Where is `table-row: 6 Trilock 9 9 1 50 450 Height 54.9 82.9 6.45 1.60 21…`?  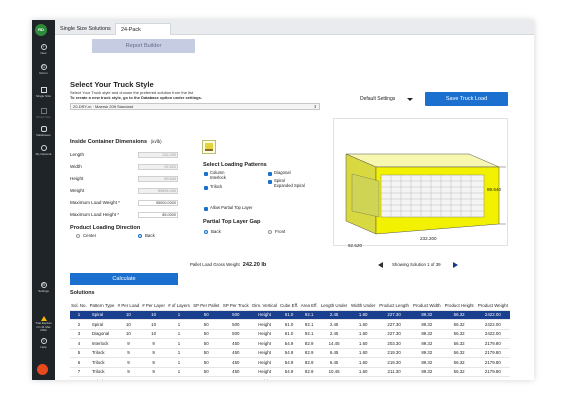 table-row: 6 Trilock 9 9 1 50 450 Height 54.9 82.9 6.45 1.60 21… is located at coordinates (290, 362).